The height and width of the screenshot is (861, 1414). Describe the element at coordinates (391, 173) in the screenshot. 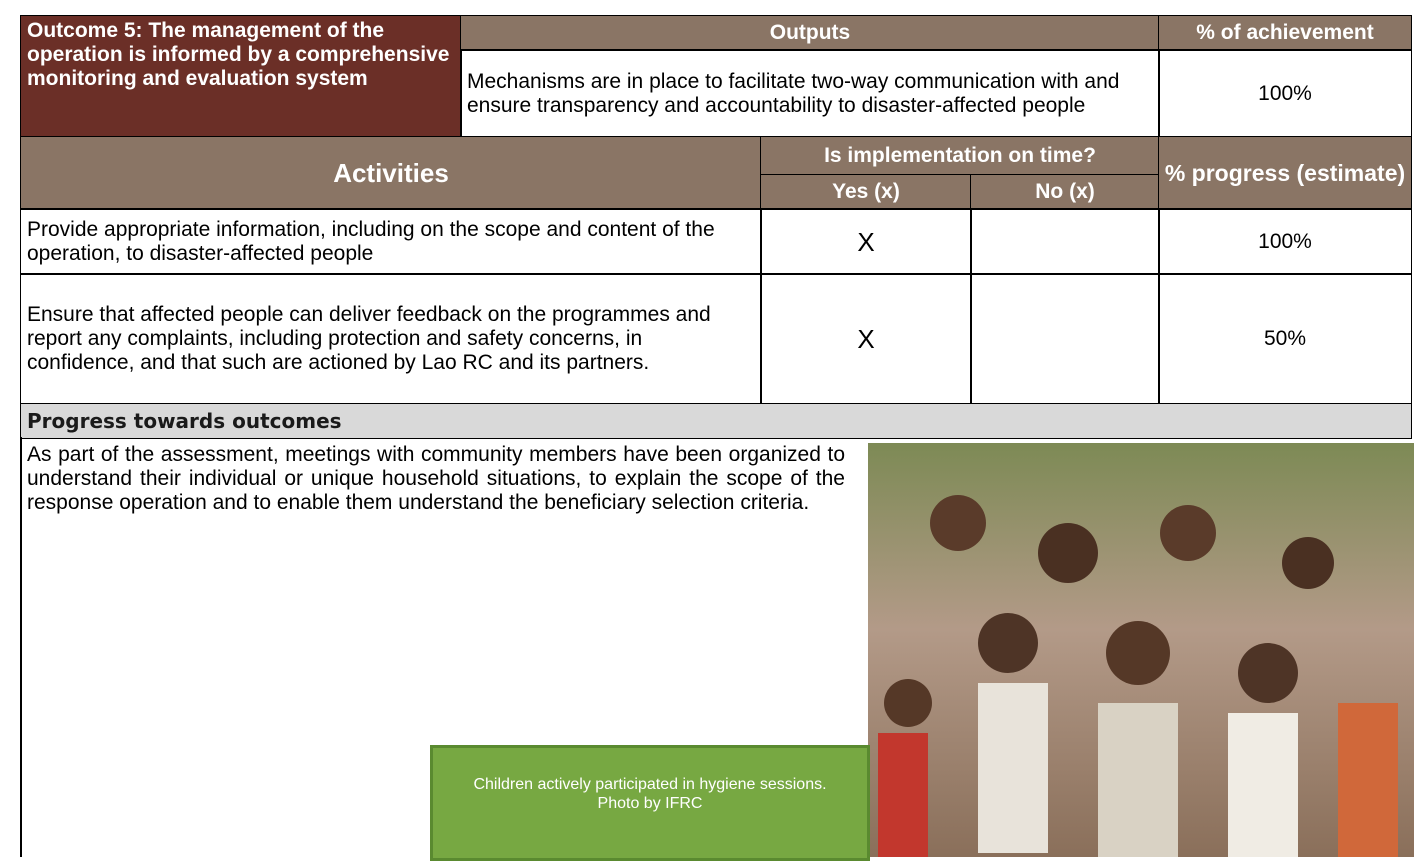

I see `activities-header: Activities` at that location.